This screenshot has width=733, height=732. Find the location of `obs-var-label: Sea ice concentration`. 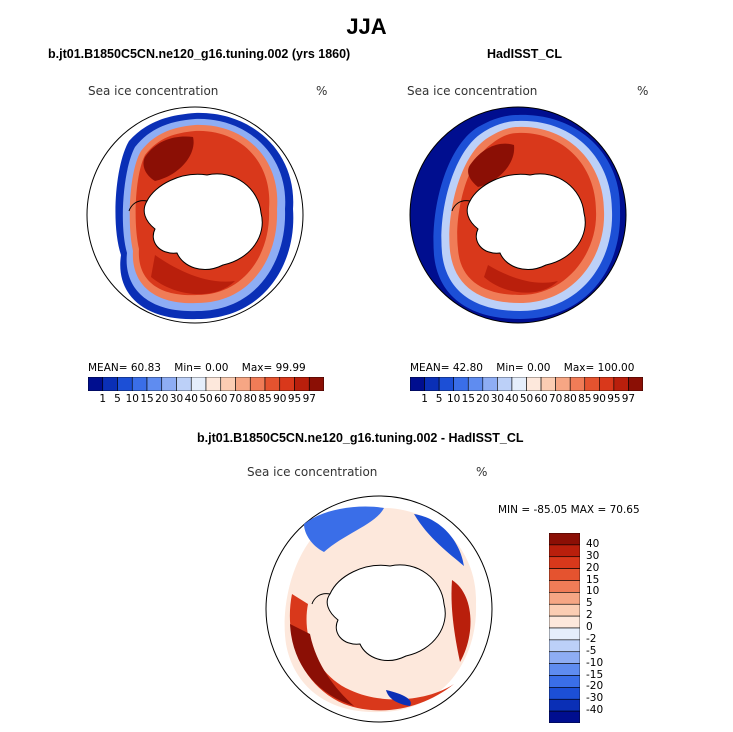

obs-var-label: Sea ice concentration is located at coordinates (472, 91).